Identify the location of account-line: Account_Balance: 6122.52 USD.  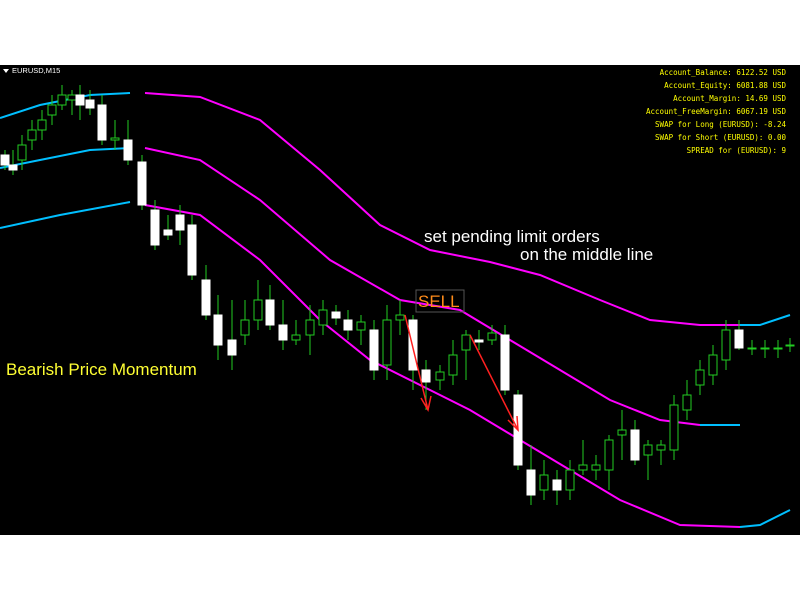
(723, 72).